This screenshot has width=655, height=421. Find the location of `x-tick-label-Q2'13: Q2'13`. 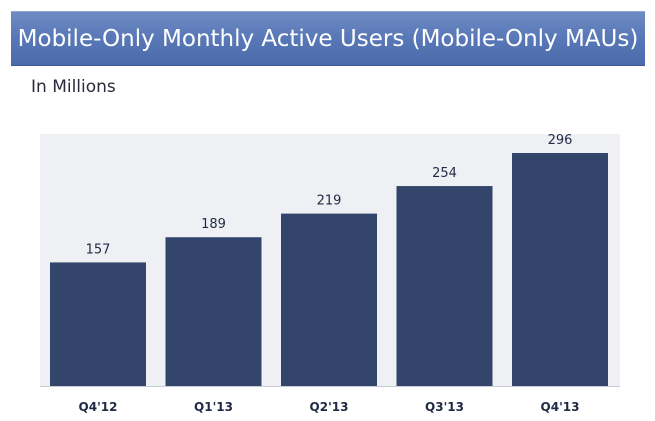

x-tick-label-Q2'13: Q2'13 is located at coordinates (329, 407).